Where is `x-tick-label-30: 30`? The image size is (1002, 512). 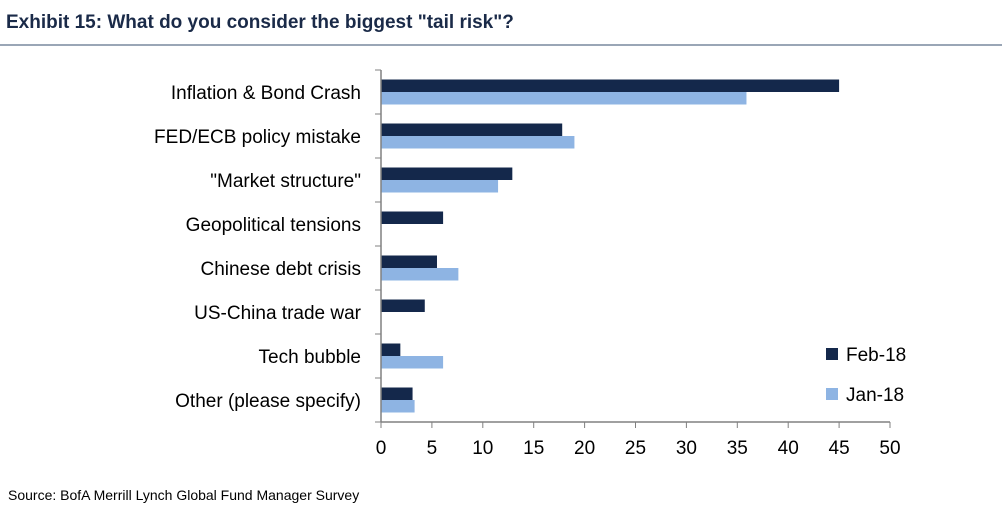
x-tick-label-30: 30 is located at coordinates (686, 448).